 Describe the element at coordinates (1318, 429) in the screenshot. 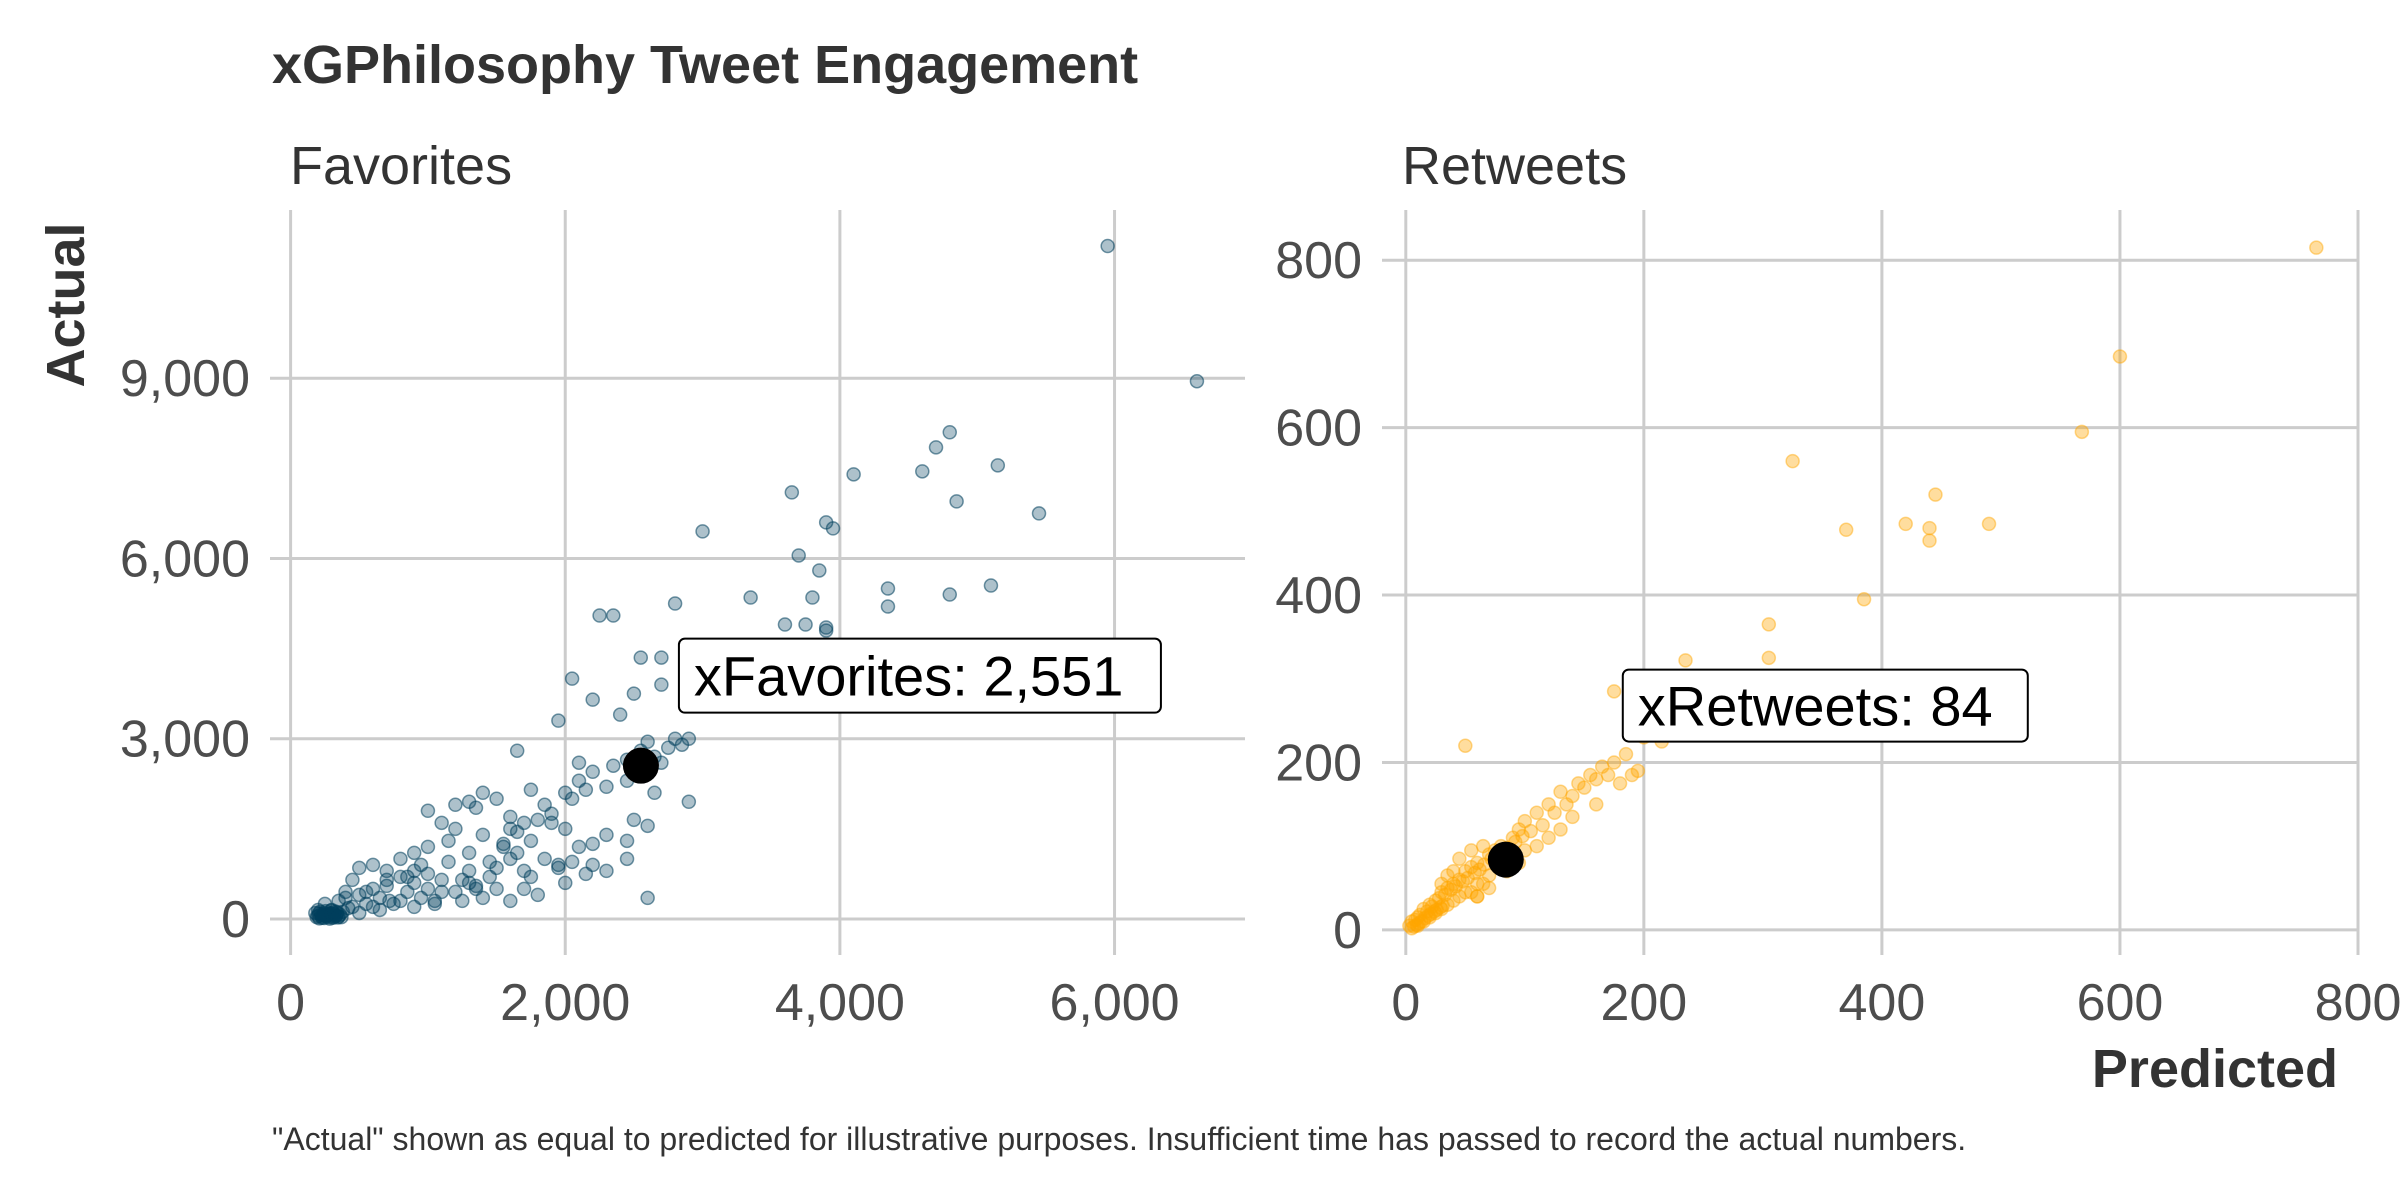

I see `retweets-y-tick-label: 600` at that location.